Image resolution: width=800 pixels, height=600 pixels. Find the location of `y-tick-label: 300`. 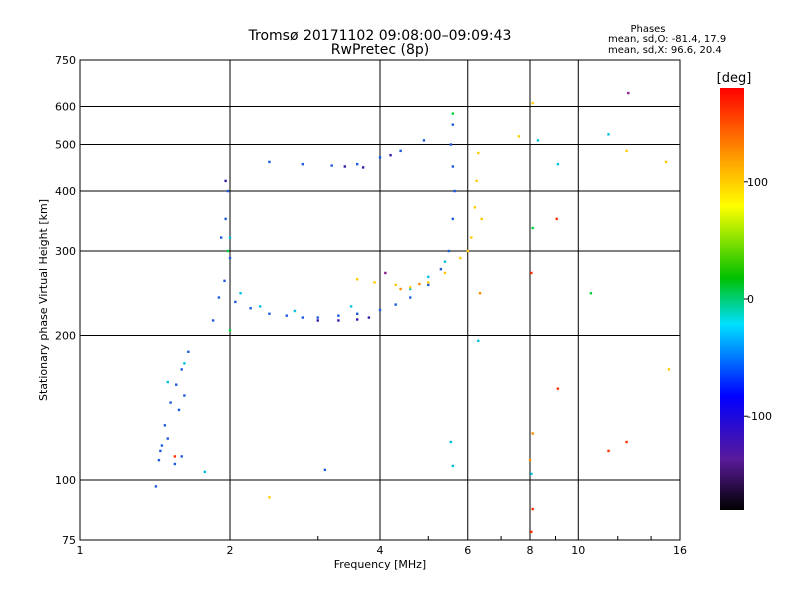

y-tick-label: 300 is located at coordinates (65, 251).